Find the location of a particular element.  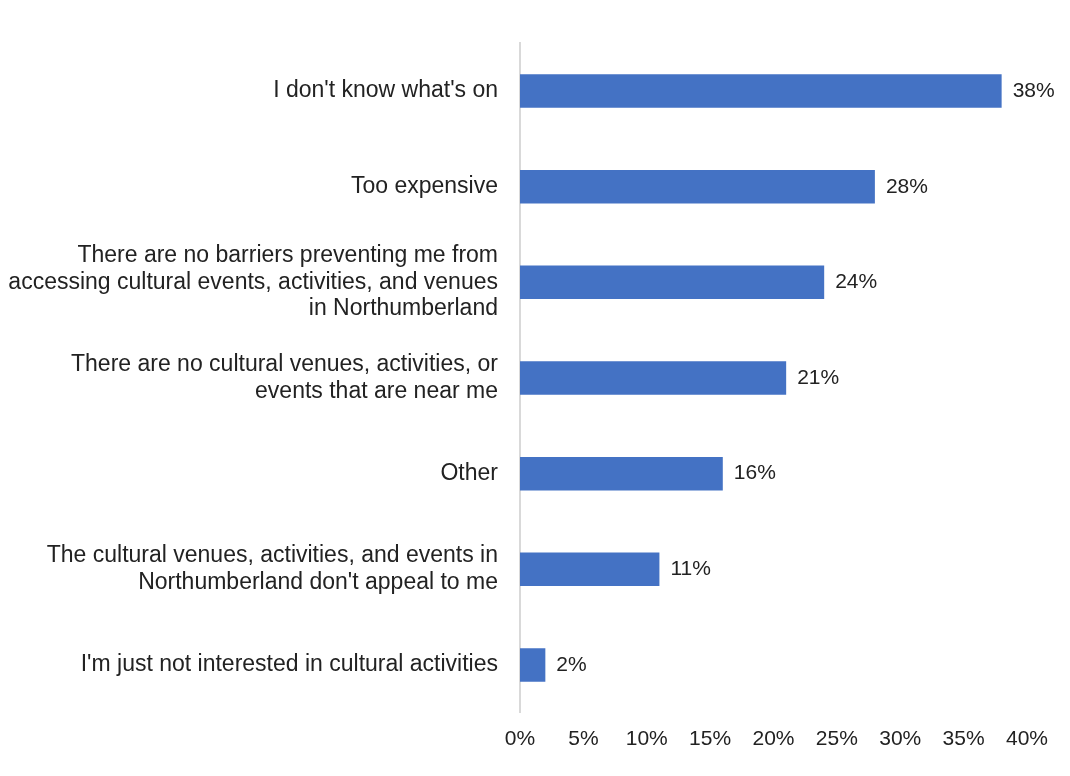

x-tick-label: 5% is located at coordinates (583, 738).